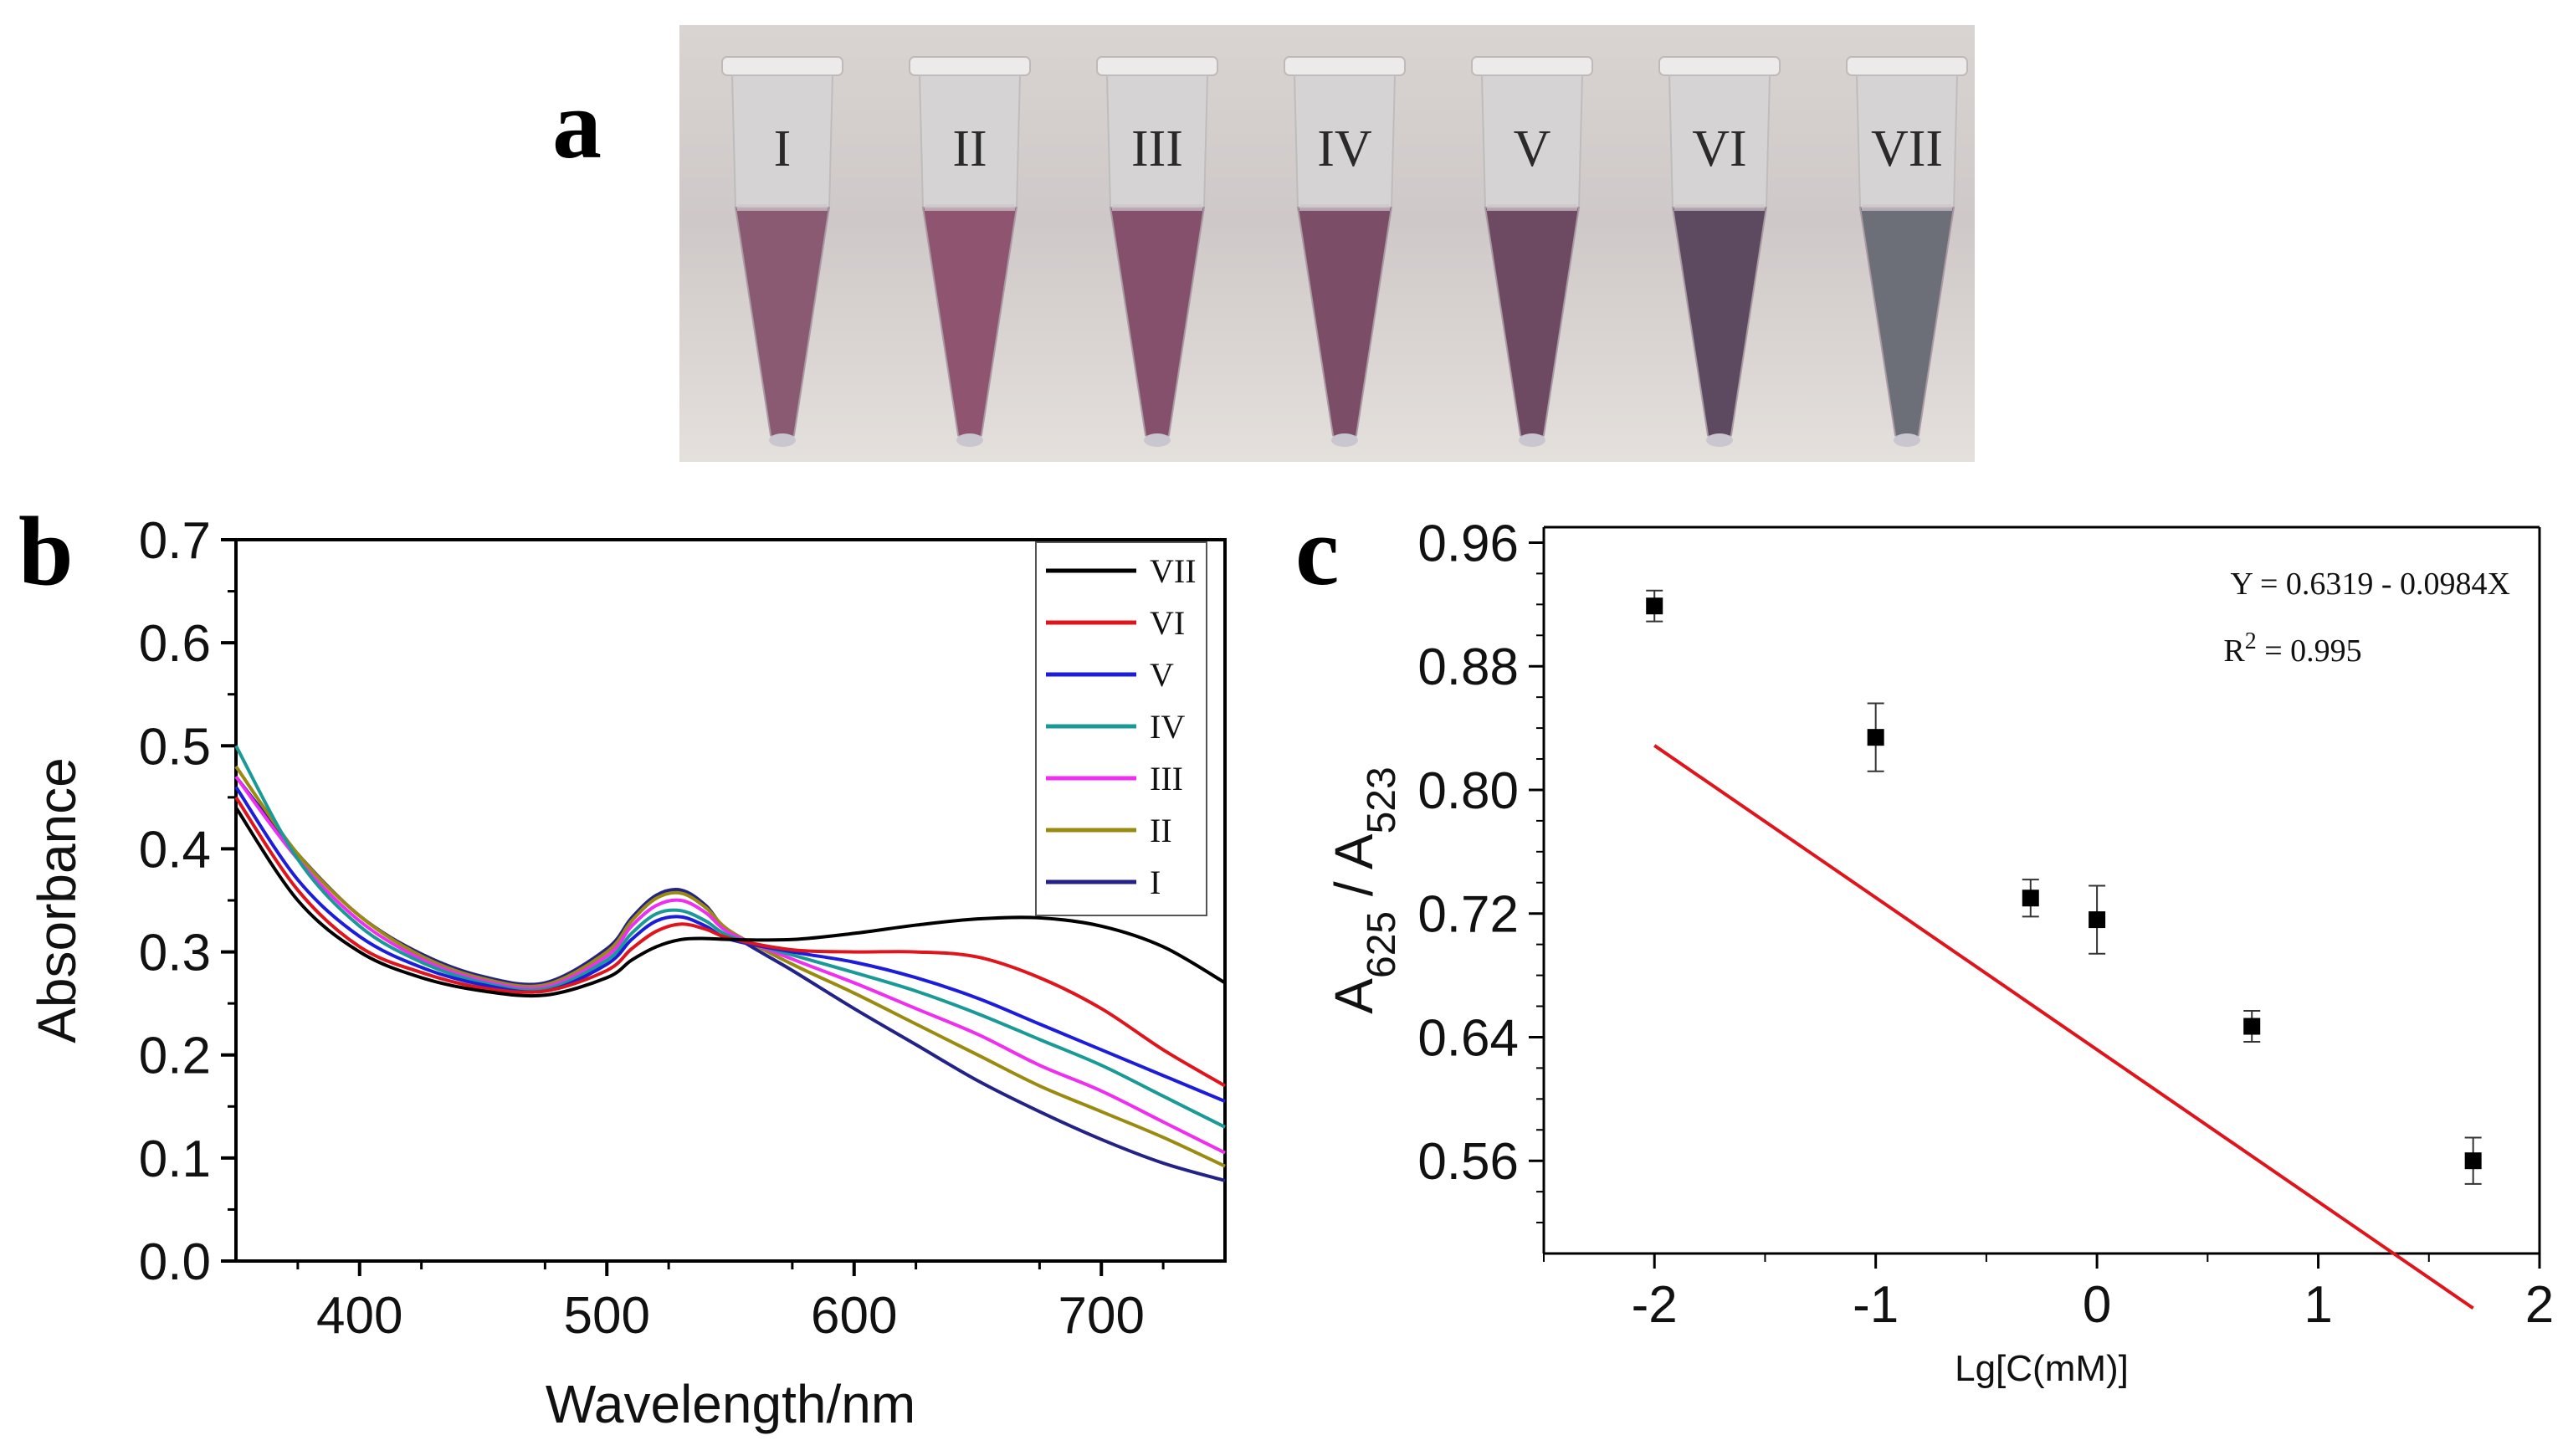 The height and width of the screenshot is (1456, 2573). Describe the element at coordinates (577, 124) in the screenshot. I see `panel-label-a: a` at that location.